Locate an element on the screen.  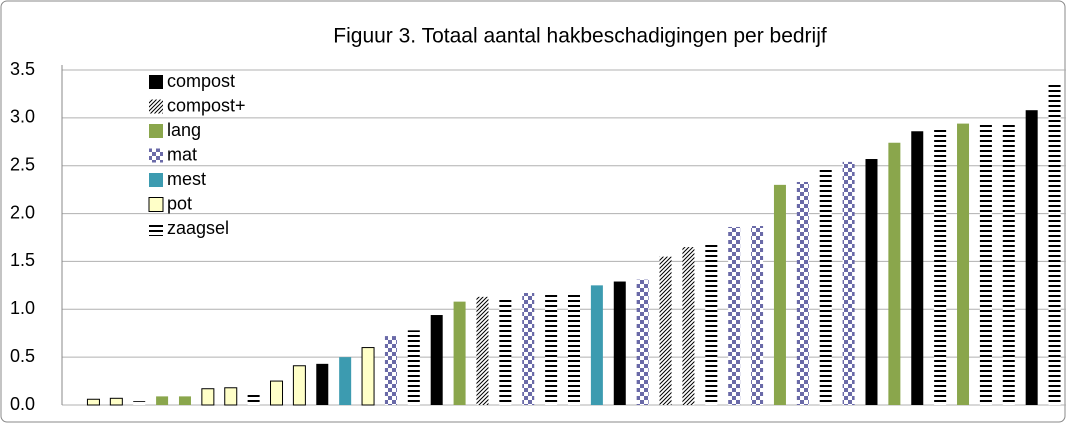
legend-label: compost+ is located at coordinates (206, 105).